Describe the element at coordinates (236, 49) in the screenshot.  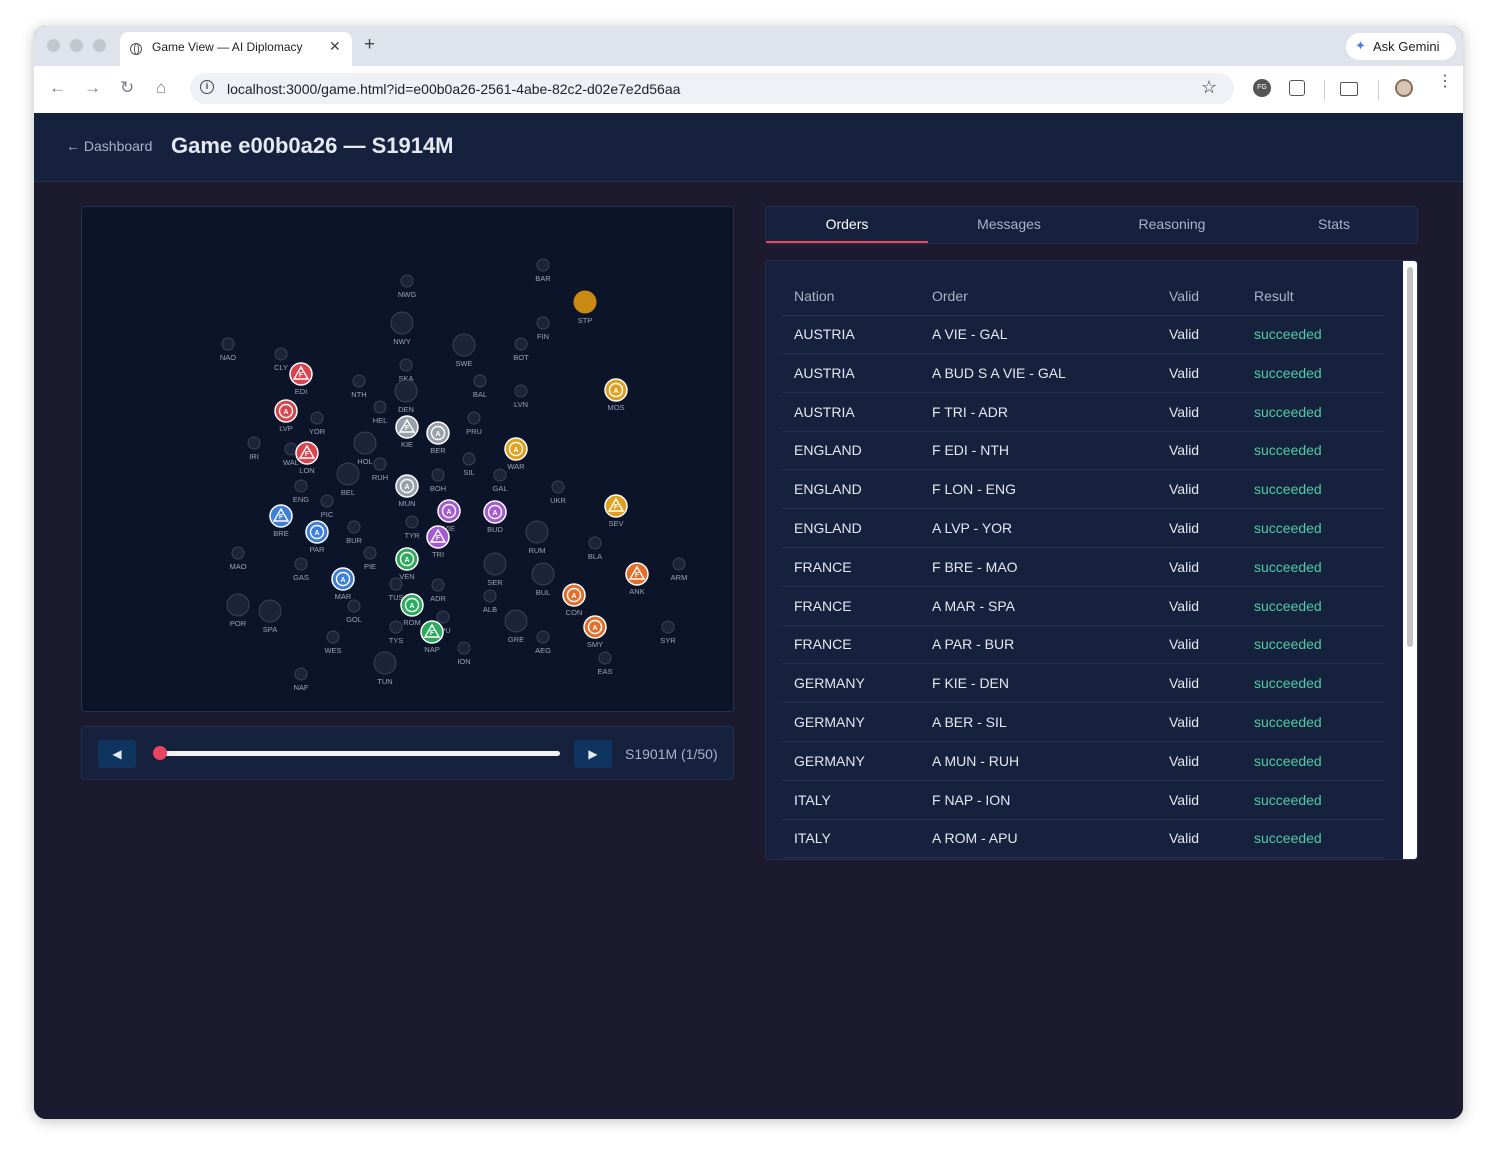
I see `browser-tab: Game View — AI Diplomacy ✕` at that location.